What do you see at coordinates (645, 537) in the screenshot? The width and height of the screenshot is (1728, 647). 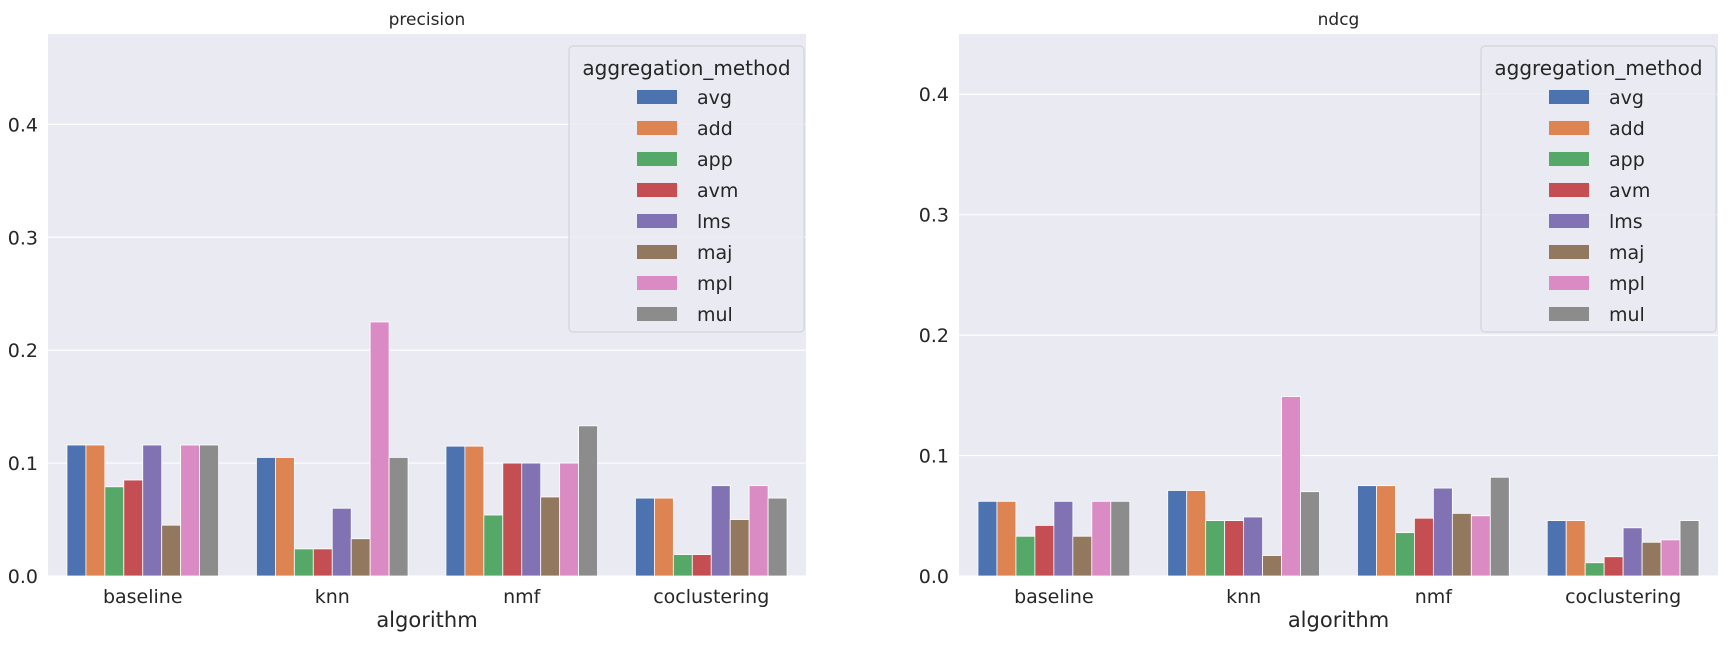 I see `bar-coclustering-avg` at bounding box center [645, 537].